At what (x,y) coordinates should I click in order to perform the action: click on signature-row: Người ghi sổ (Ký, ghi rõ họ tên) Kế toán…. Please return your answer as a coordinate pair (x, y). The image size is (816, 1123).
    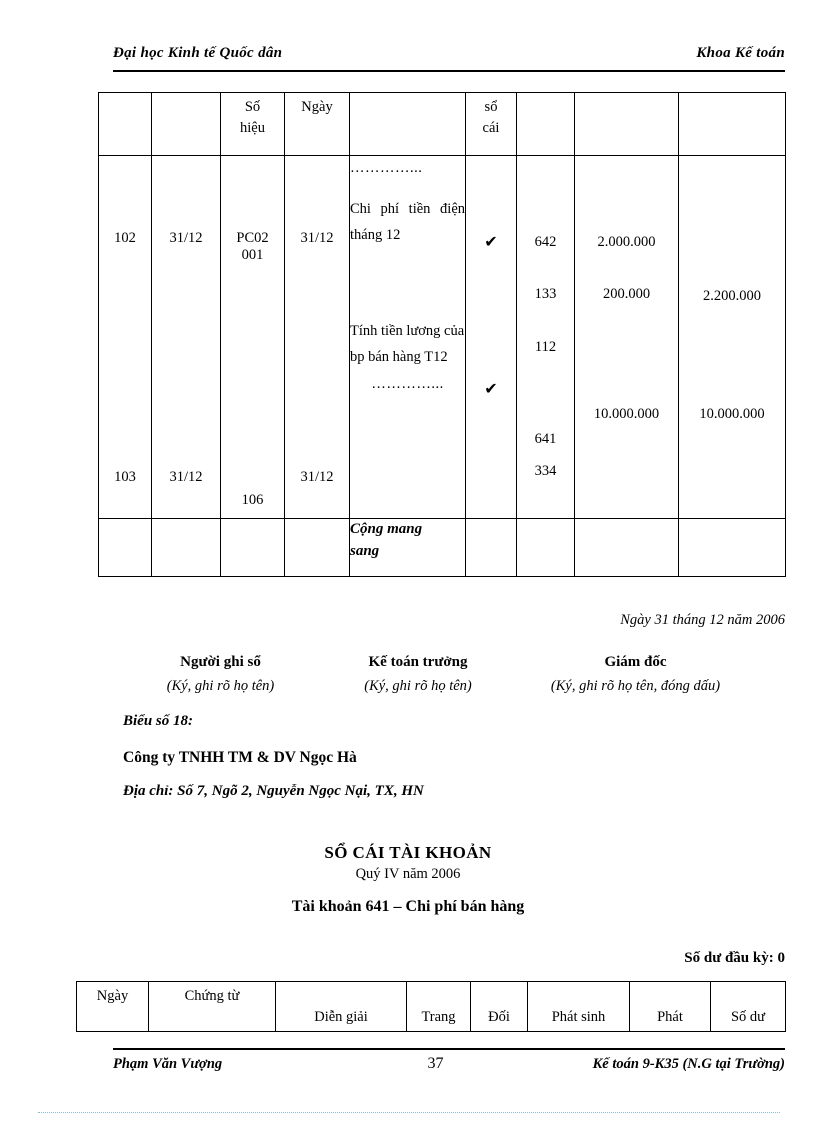
    Looking at the image, I should click on (449, 675).